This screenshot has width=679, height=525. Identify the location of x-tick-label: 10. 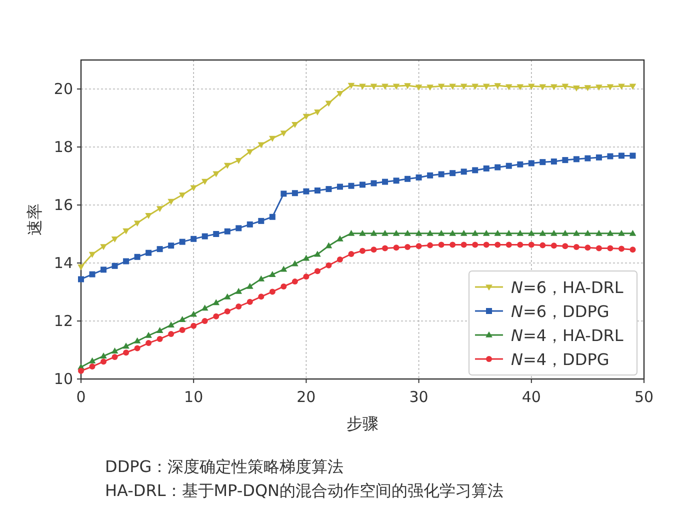
(194, 397).